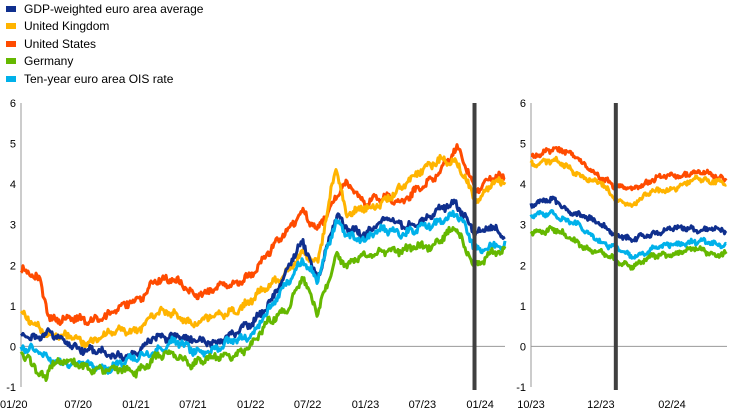 Image resolution: width=745 pixels, height=416 pixels. I want to click on legend-label: United States, so click(60, 43).